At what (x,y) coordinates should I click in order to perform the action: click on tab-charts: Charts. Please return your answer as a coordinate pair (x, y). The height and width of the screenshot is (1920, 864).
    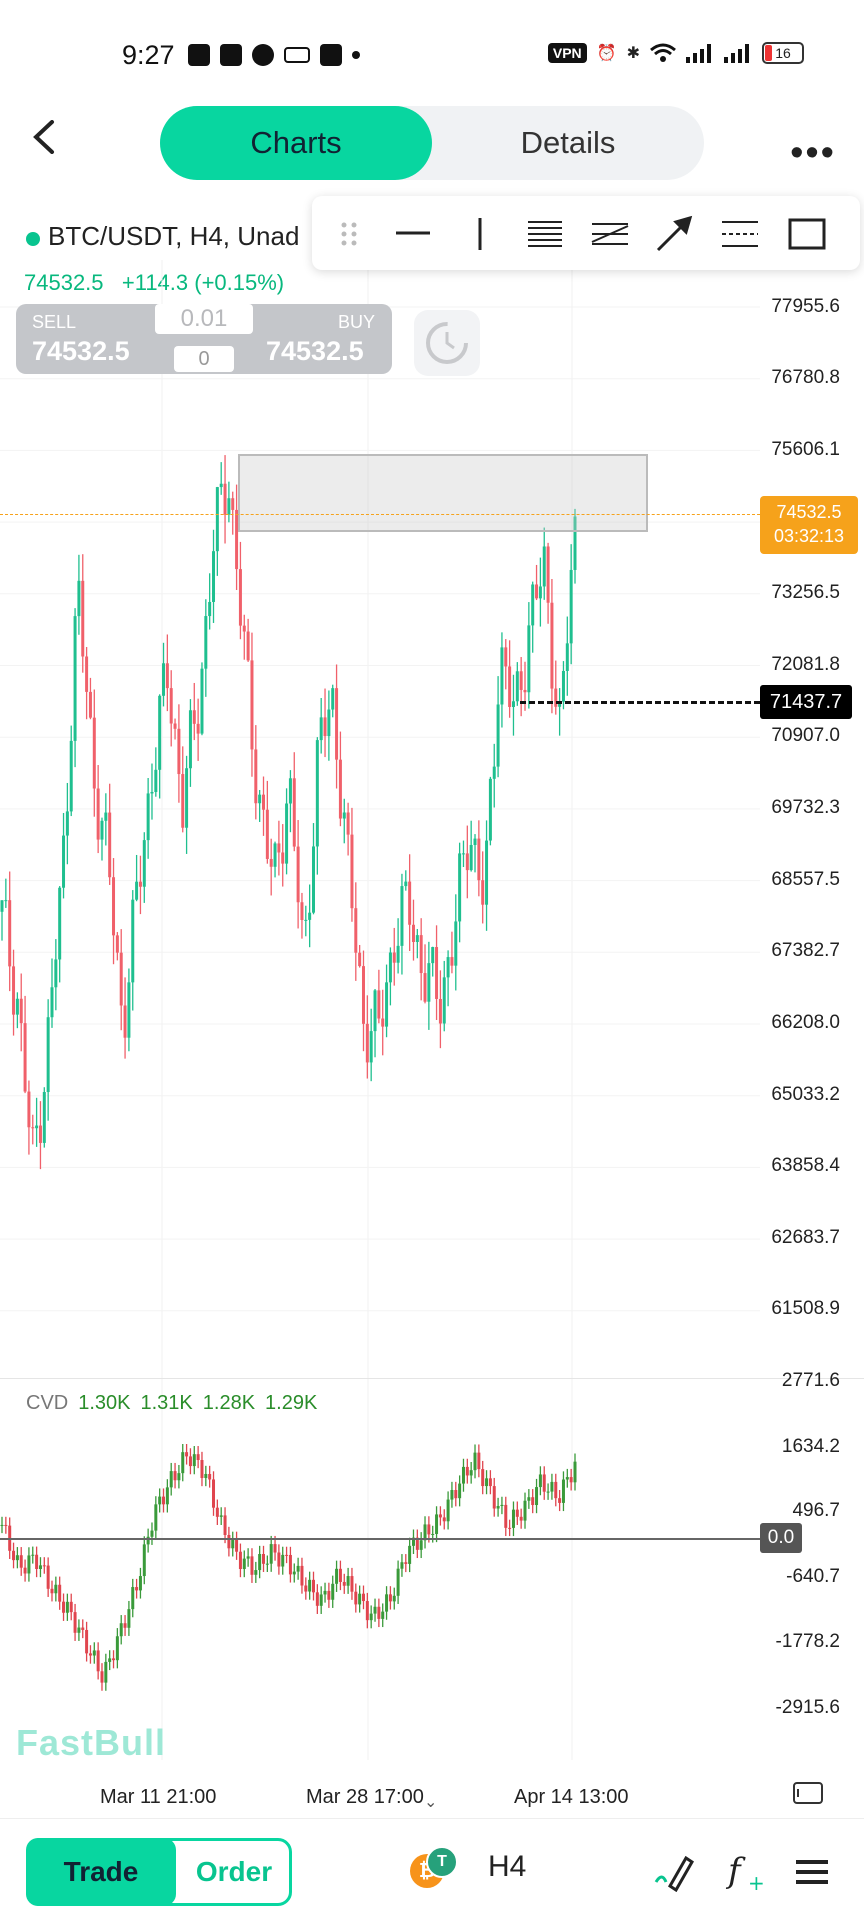
    Looking at the image, I should click on (296, 142).